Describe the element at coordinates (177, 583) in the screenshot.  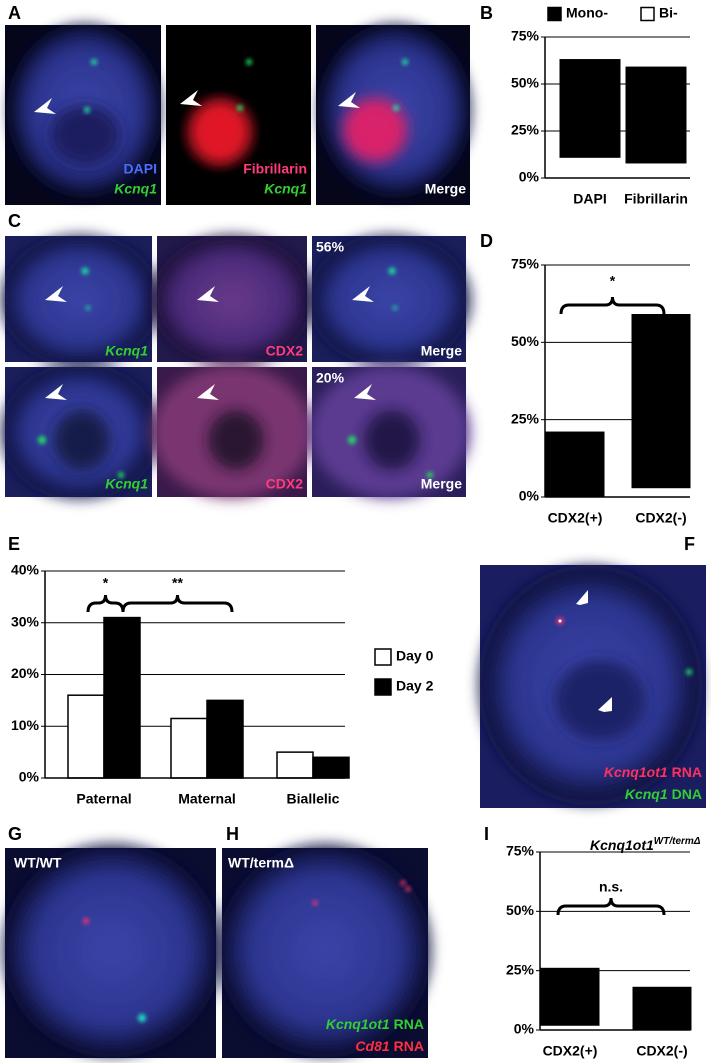
I see `significance-label: **` at that location.